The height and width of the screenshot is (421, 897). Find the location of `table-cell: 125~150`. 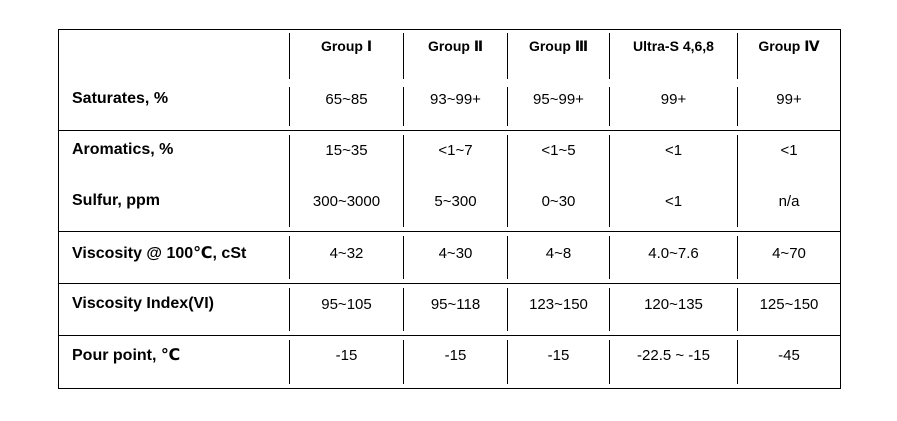

table-cell: 125~150 is located at coordinates (789, 304).